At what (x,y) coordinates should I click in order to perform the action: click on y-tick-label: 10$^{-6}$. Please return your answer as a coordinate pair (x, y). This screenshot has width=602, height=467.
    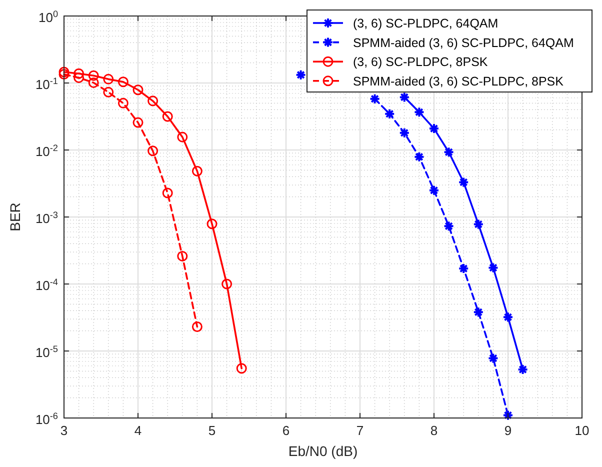
    Looking at the image, I should click on (46, 419).